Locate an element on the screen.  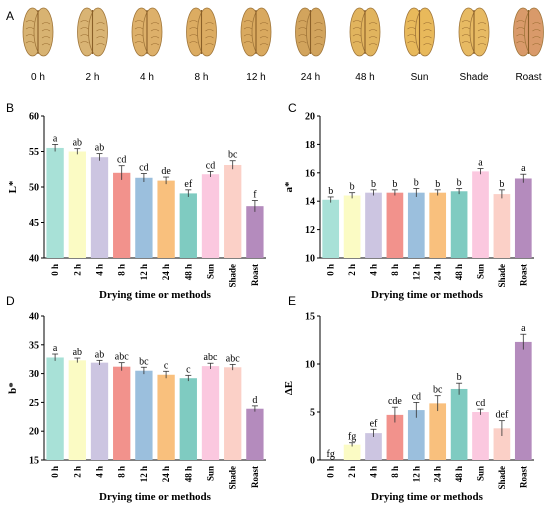
x-axis-label: Drying time or methods is located at coordinates (155, 497).